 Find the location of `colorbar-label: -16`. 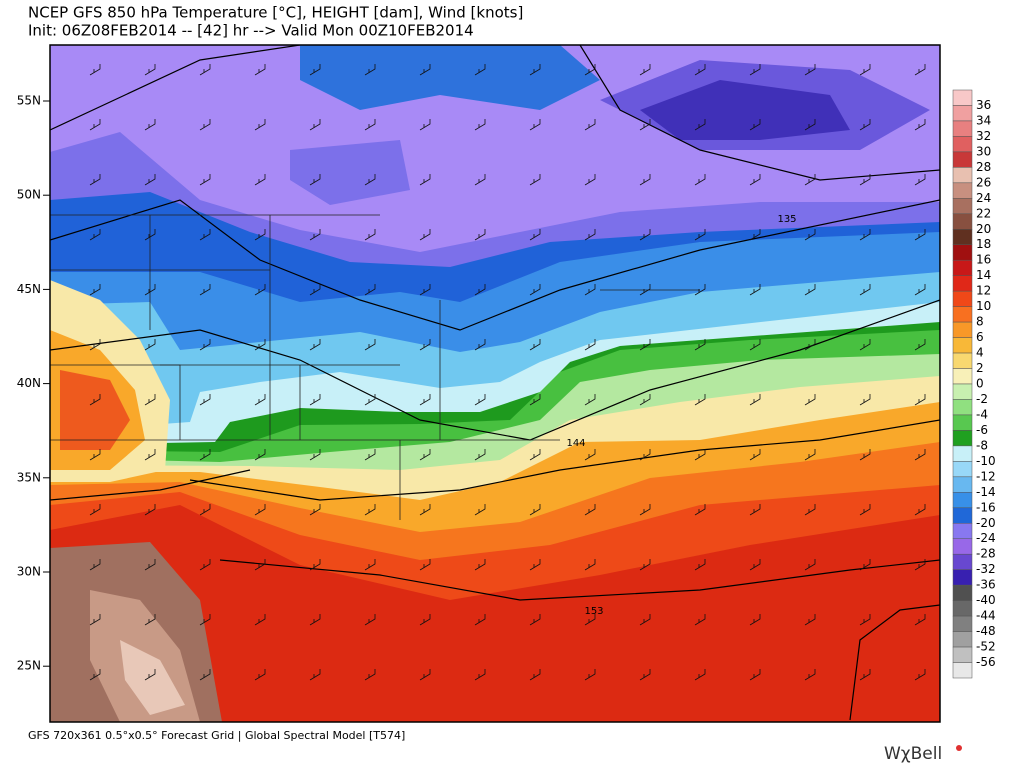

colorbar-label: -16 is located at coordinates (986, 507).